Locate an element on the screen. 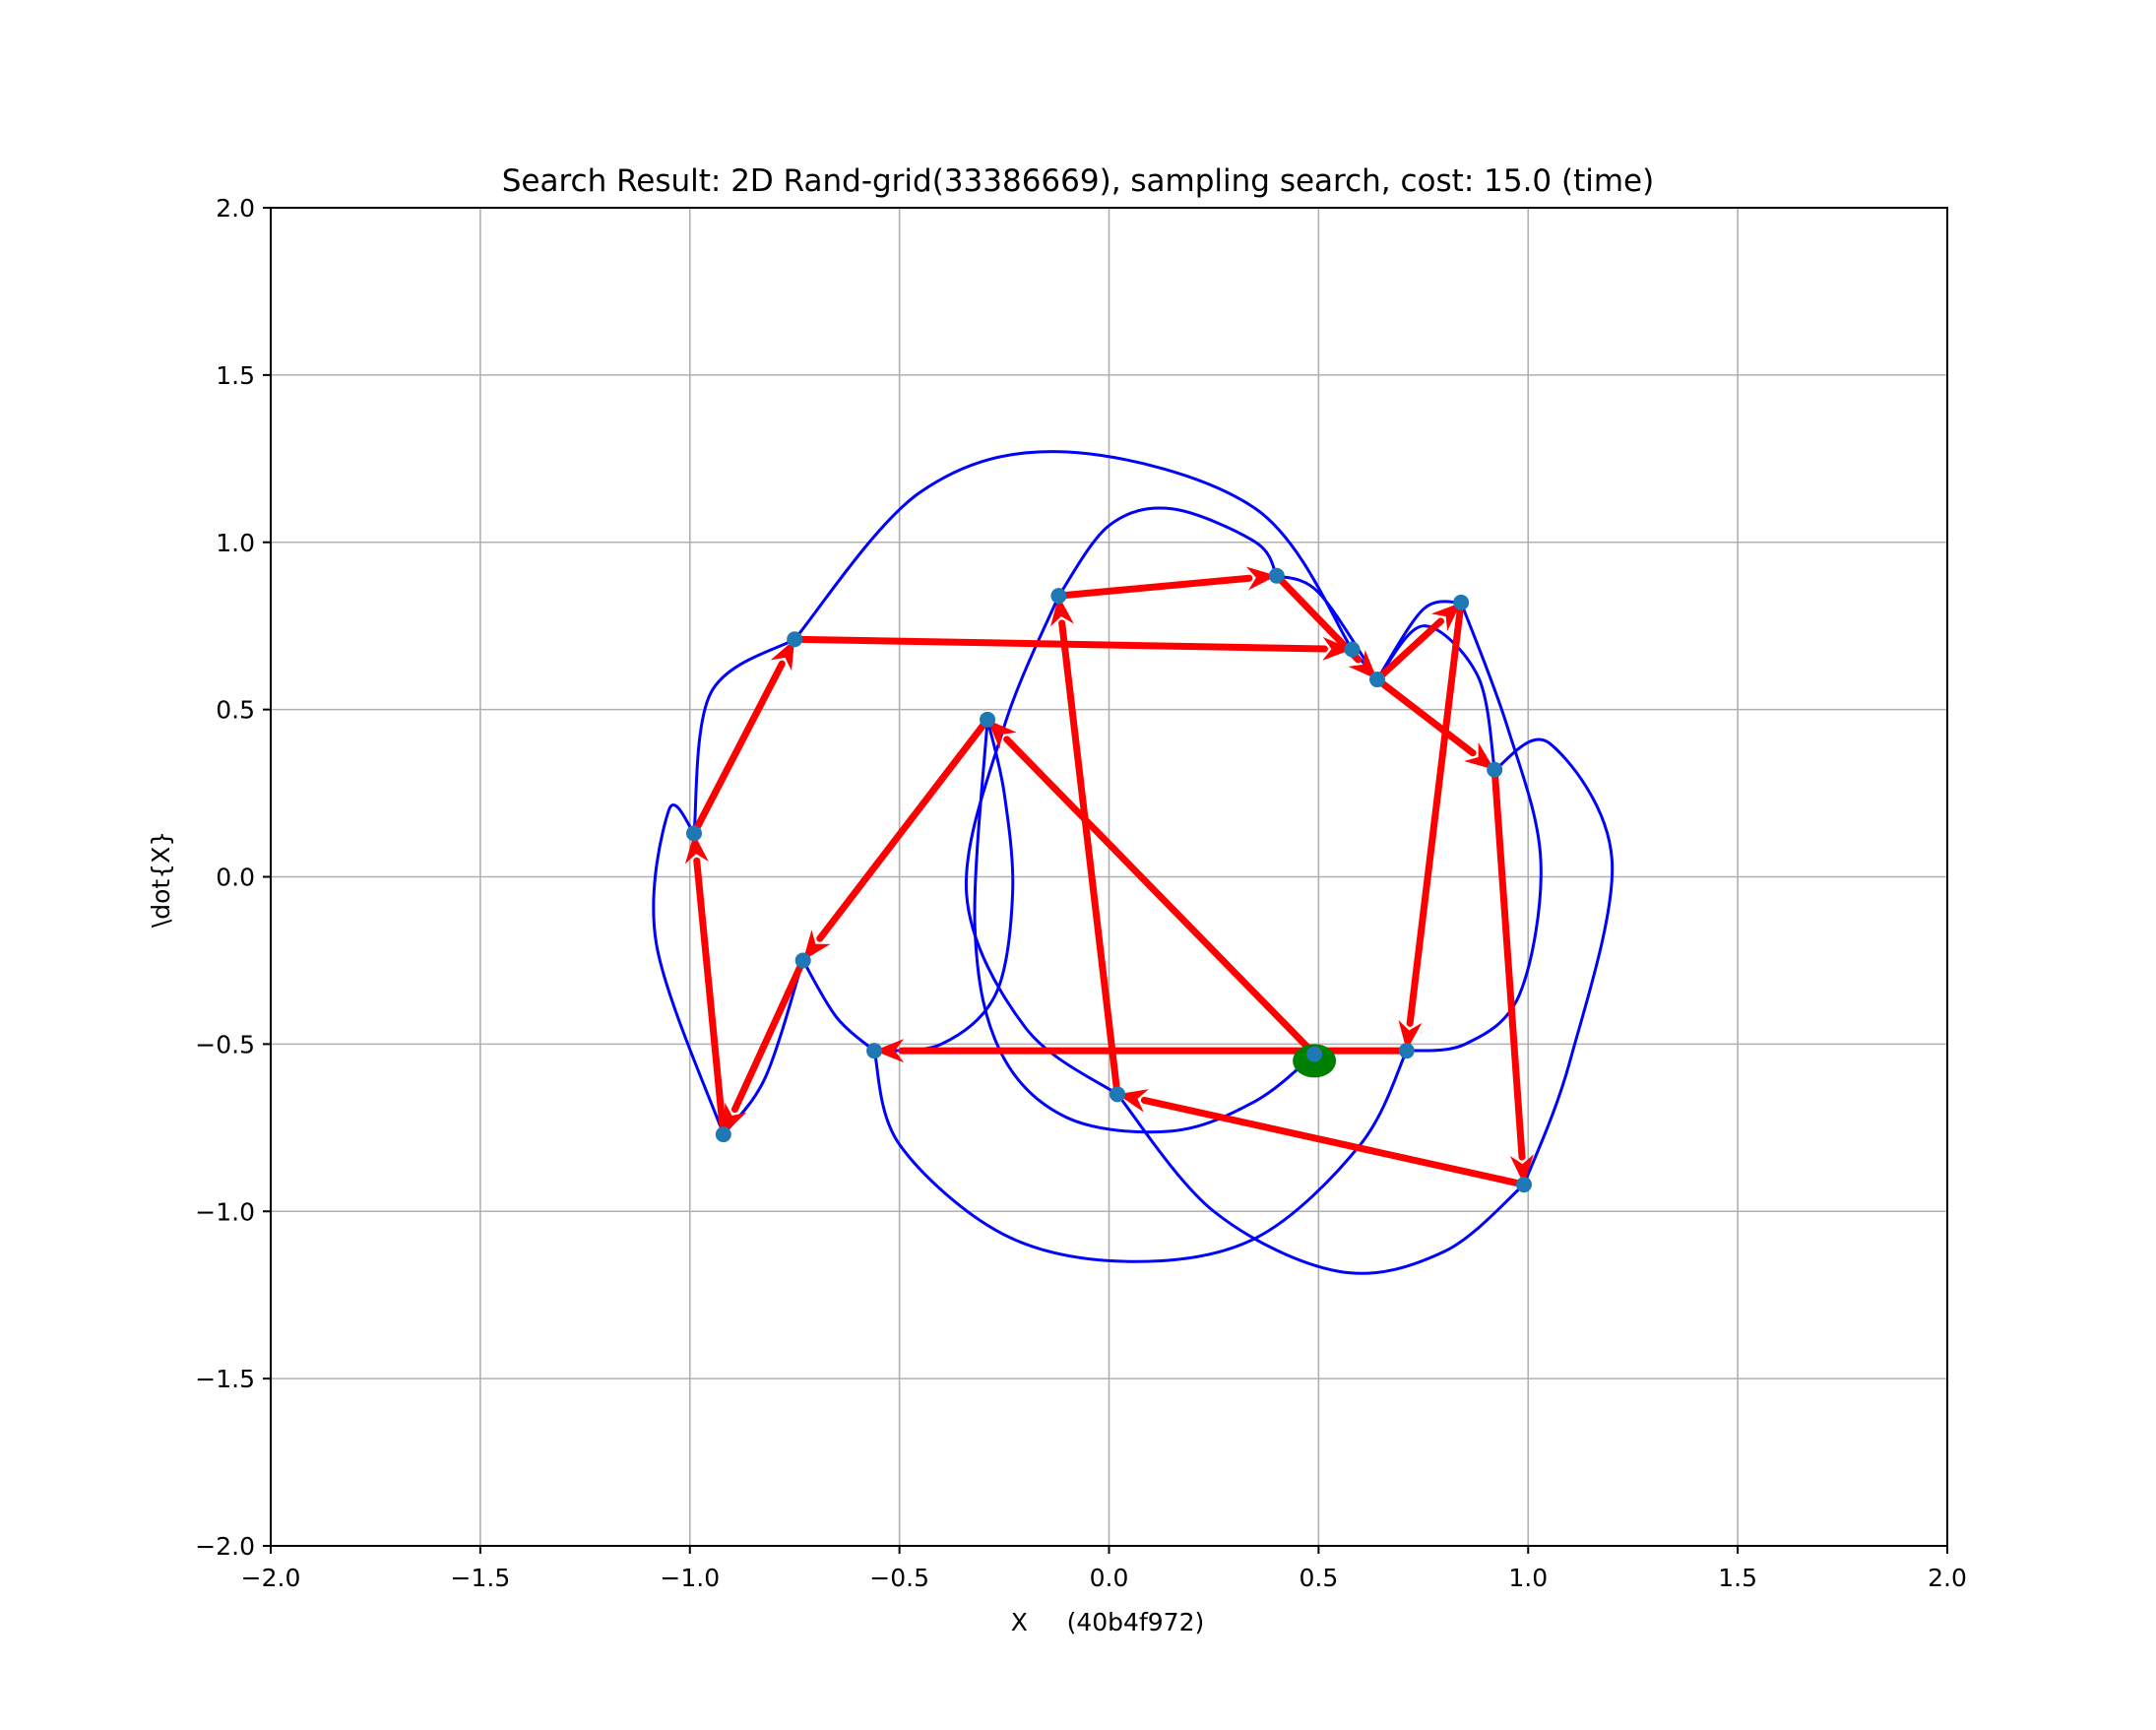 This screenshot has width=2156, height=1730. x-tick-label: 1.0 is located at coordinates (1528, 1578).